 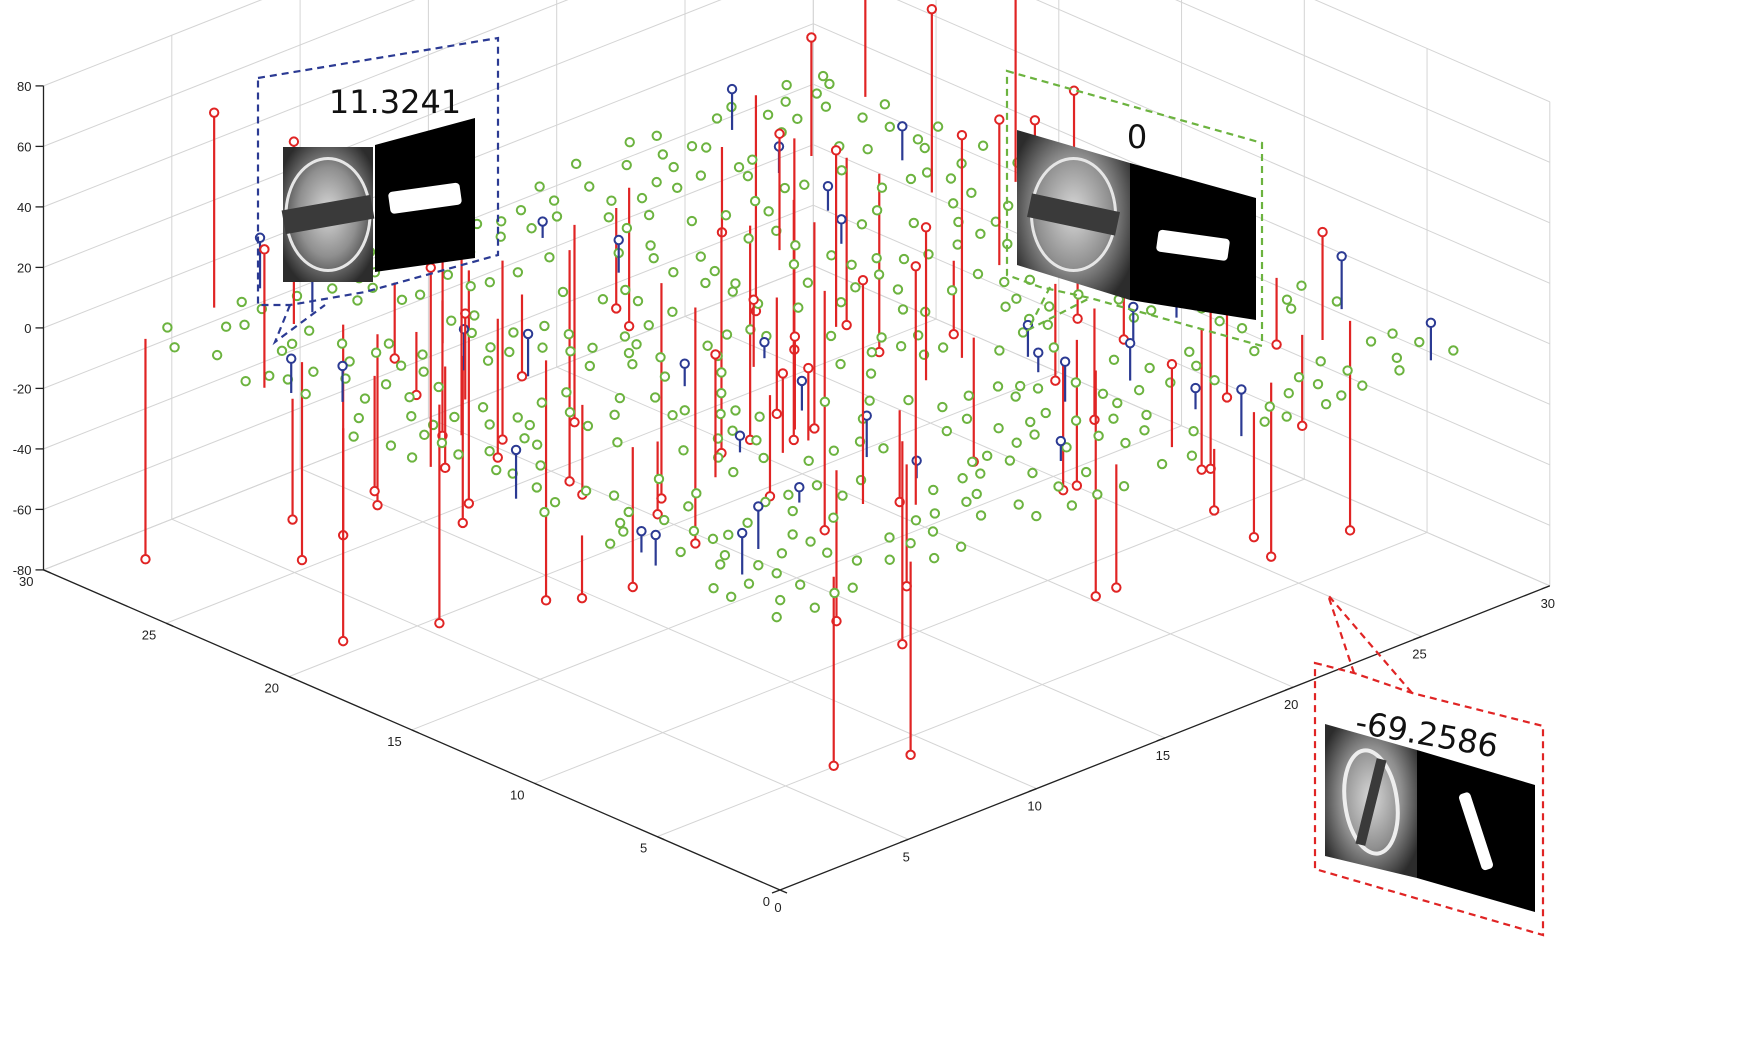 What do you see at coordinates (1429, 765) in the screenshot?
I see `callout-box: -69.2586` at bounding box center [1429, 765].